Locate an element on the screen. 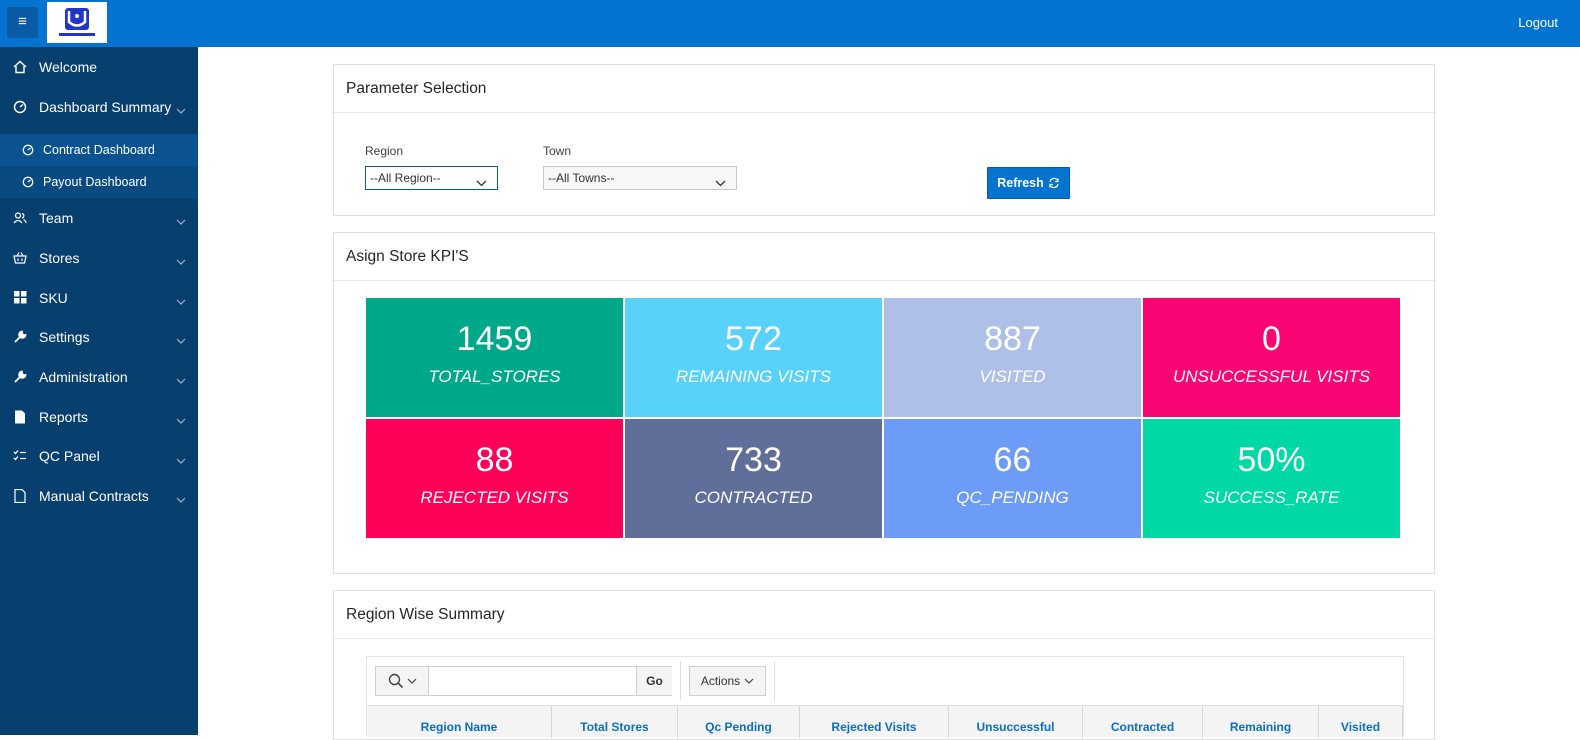  sidebar-item-manual-contracts: Manual Contracts is located at coordinates (99, 496).